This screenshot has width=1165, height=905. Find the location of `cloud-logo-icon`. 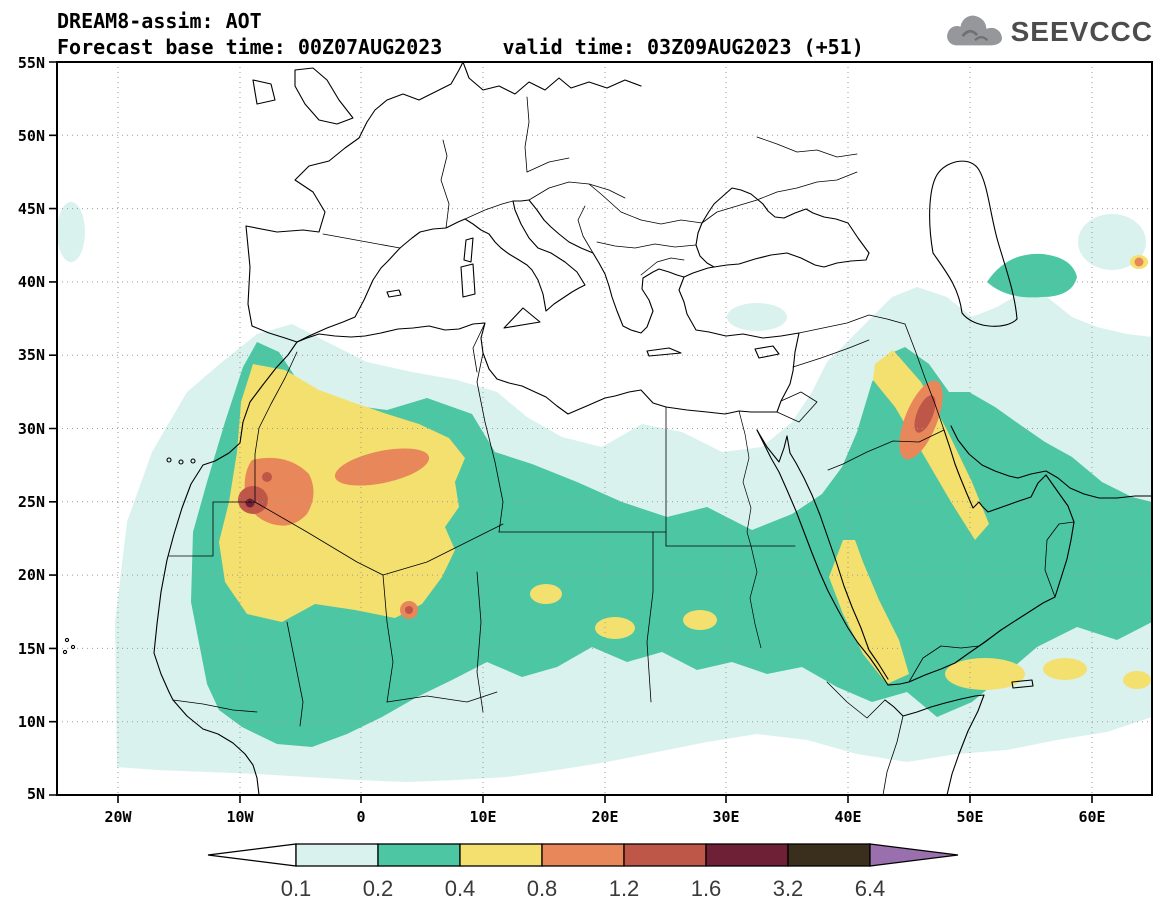

cloud-logo-icon is located at coordinates (974, 30).